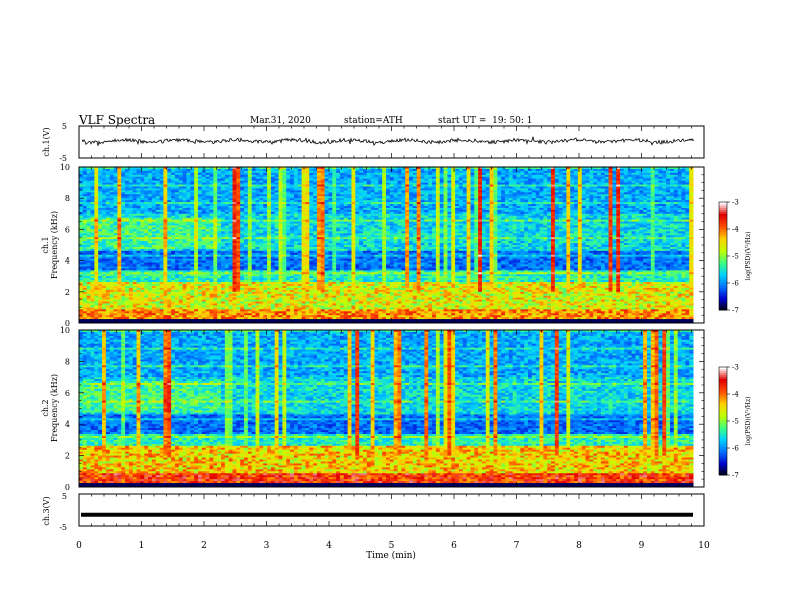  Describe the element at coordinates (485, 121) in the screenshot. I see `start-time-label: start UT = 19: 50: 1` at that location.